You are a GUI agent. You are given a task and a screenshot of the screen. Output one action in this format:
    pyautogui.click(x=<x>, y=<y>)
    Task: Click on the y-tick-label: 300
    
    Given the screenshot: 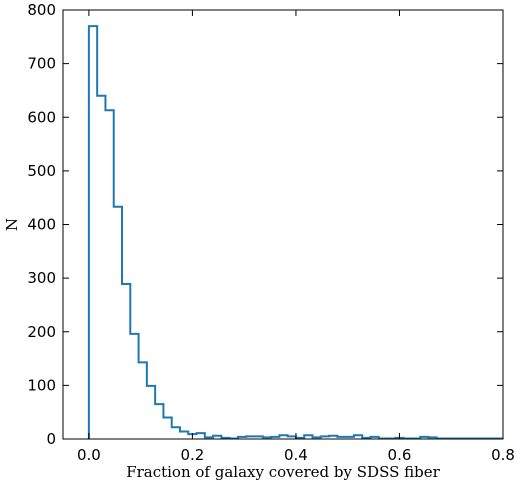 What is the action you would take?
    pyautogui.click(x=41, y=278)
    